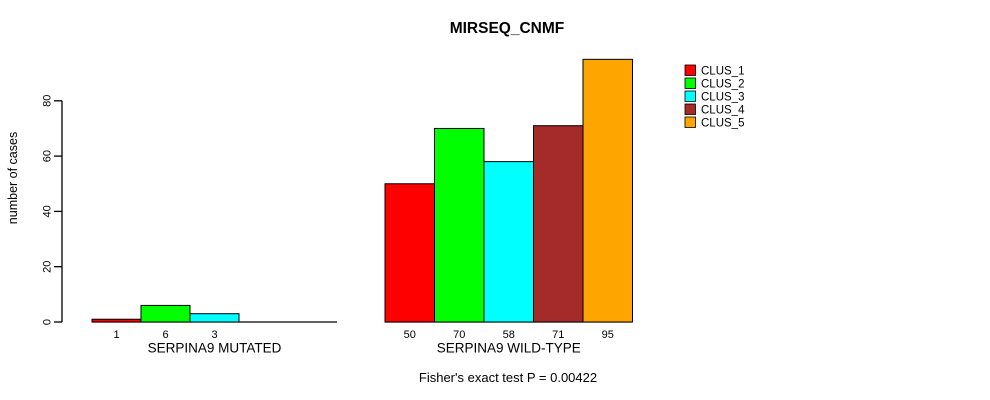 The width and height of the screenshot is (990, 400). Describe the element at coordinates (215, 348) in the screenshot. I see `group-label-serpina9-mutated: SERPINA9 MUTATED` at that location.